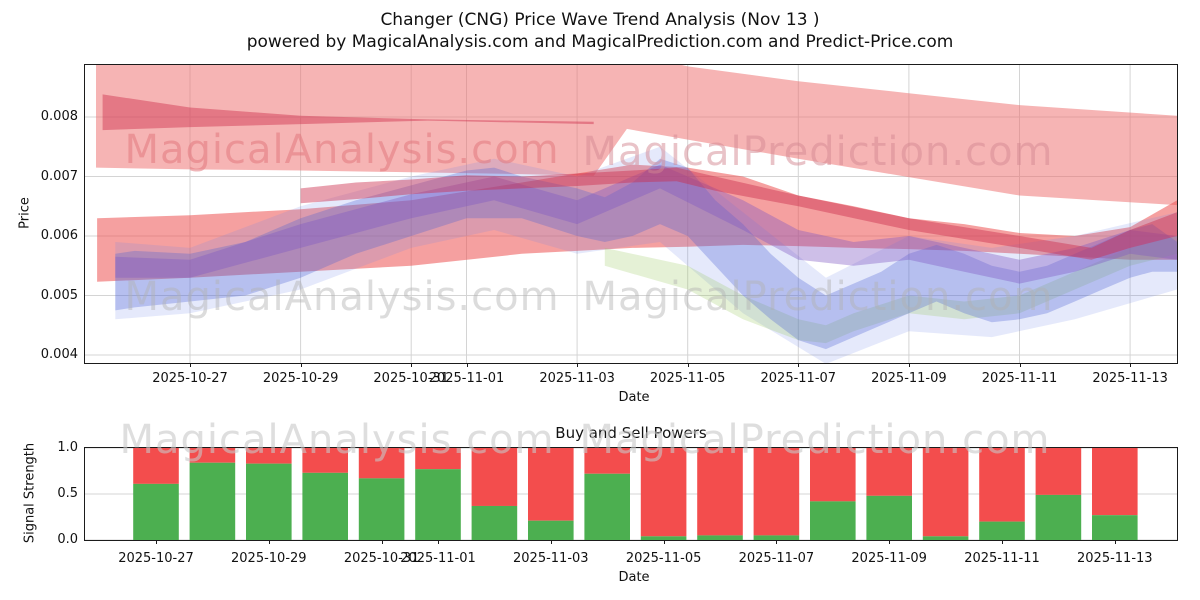  Describe the element at coordinates (67, 493) in the screenshot. I see `power-y-tick-label: 0.5` at that location.